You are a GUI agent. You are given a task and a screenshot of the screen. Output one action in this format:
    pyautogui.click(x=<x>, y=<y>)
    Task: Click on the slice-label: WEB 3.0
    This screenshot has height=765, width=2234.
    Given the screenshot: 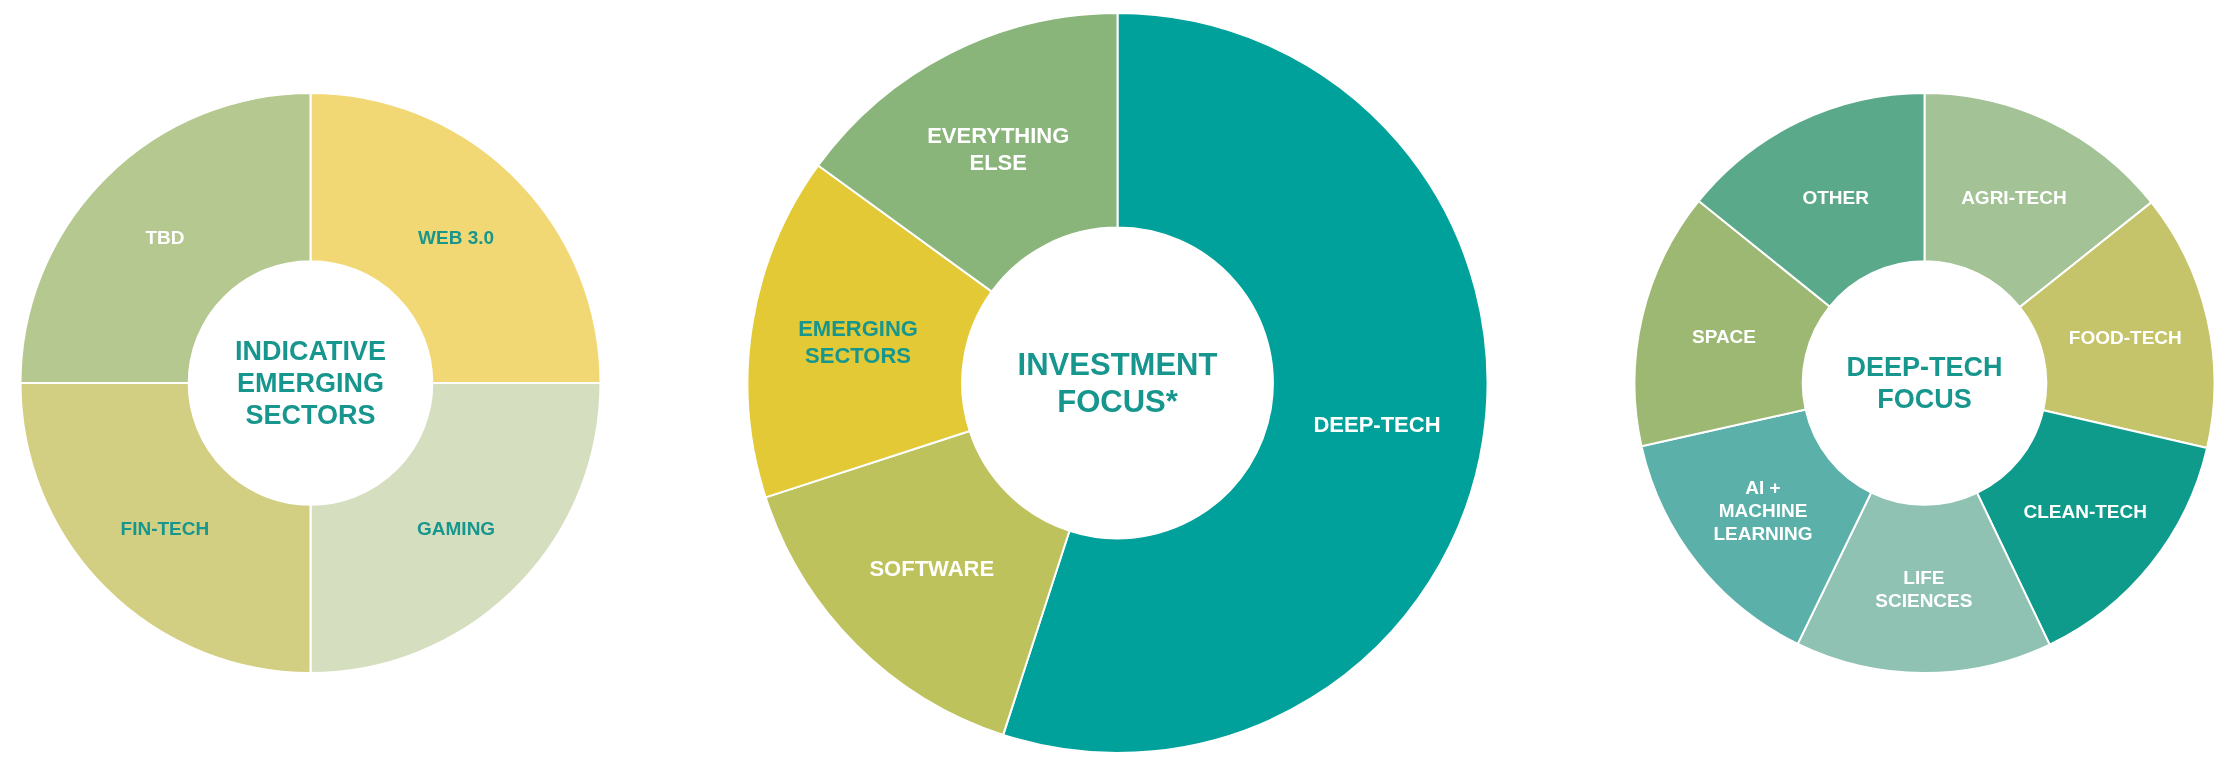 What is the action you would take?
    pyautogui.click(x=456, y=237)
    